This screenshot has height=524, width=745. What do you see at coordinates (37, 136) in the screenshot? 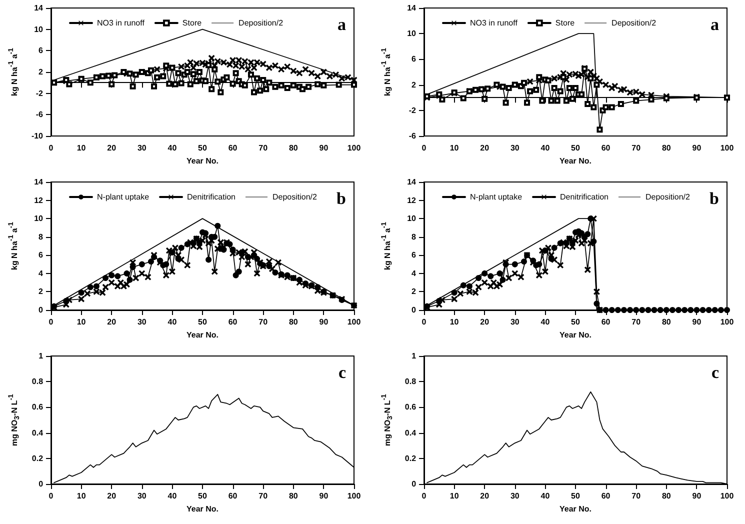
I see `y-tick-label: -10` at bounding box center [37, 136].